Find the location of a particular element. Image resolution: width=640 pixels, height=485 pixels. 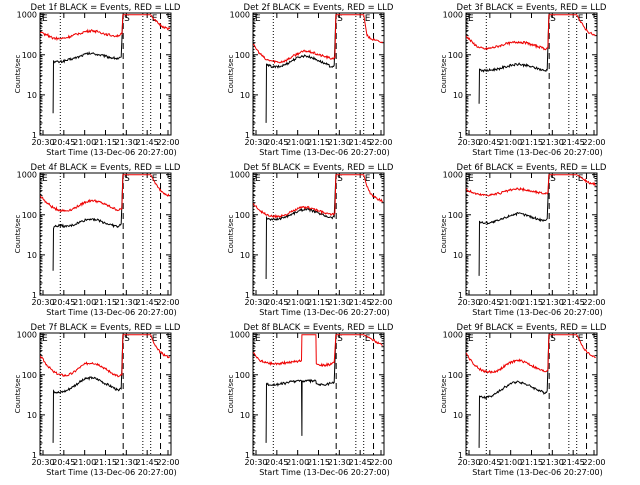

panel-title: Det 3f BLACK = Events, RED = LLD is located at coordinates (532, 8).